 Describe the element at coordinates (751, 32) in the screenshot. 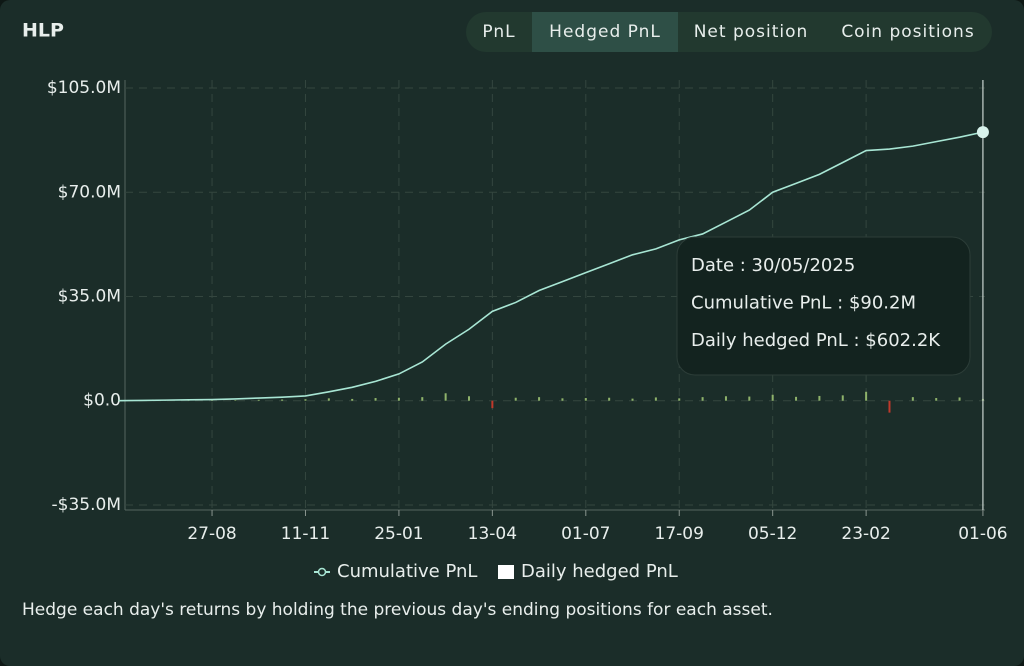

I see `tab: Net position` at that location.